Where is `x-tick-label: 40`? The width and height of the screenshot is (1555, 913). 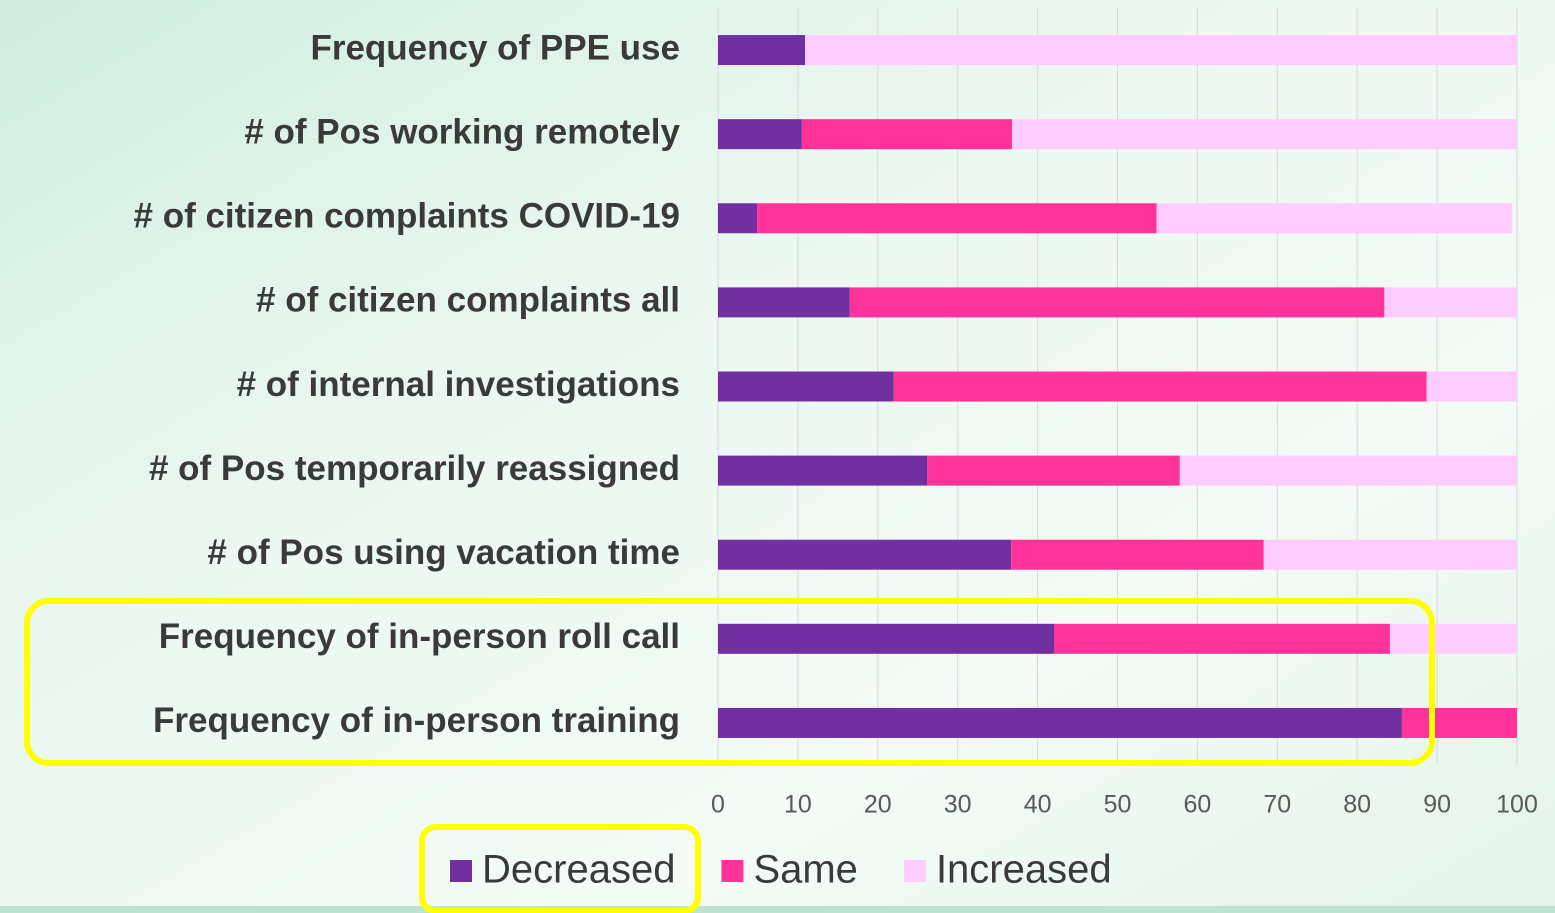 x-tick-label: 40 is located at coordinates (1038, 805).